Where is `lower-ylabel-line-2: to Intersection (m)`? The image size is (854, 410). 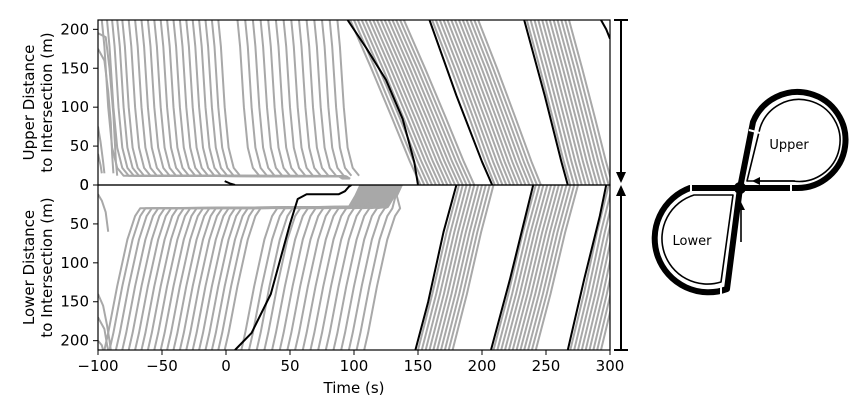 lower-ylabel-line-2: to Intersection (m) is located at coordinates (47, 267).